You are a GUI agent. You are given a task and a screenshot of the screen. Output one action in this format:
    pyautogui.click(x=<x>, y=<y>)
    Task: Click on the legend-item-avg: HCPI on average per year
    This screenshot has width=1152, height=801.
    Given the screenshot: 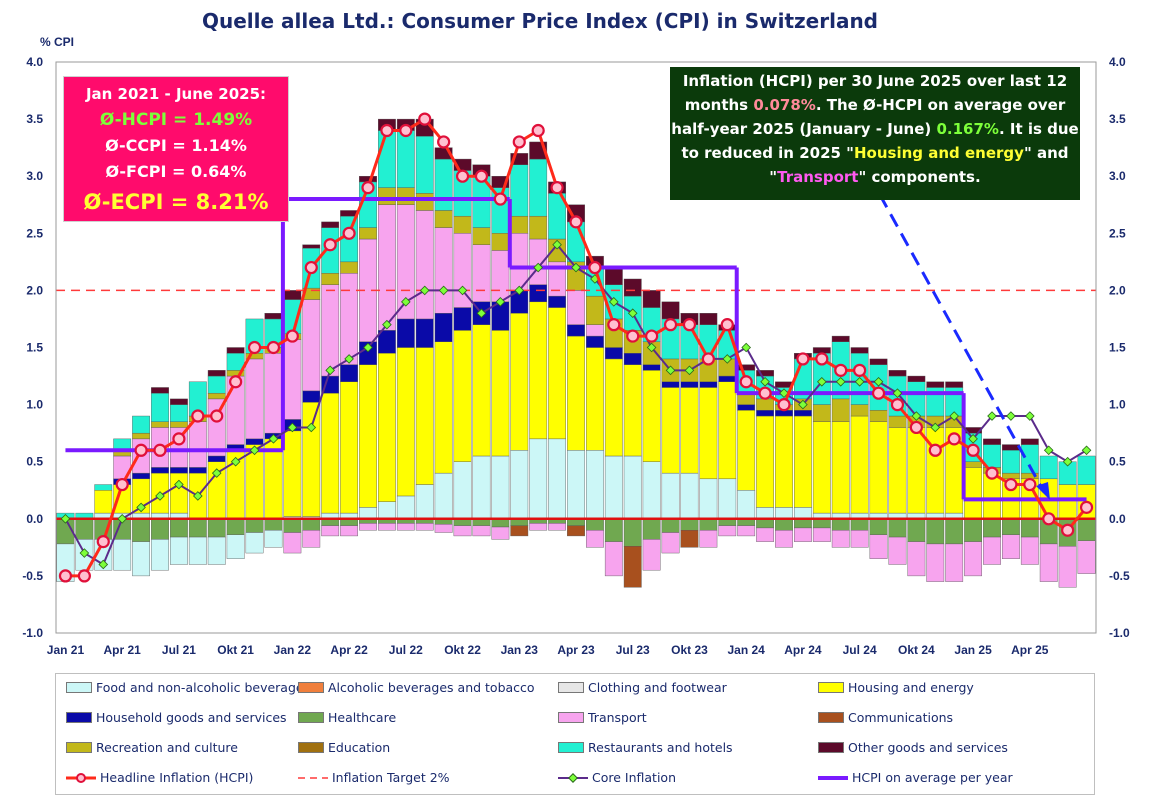 What is the action you would take?
    pyautogui.click(x=915, y=777)
    